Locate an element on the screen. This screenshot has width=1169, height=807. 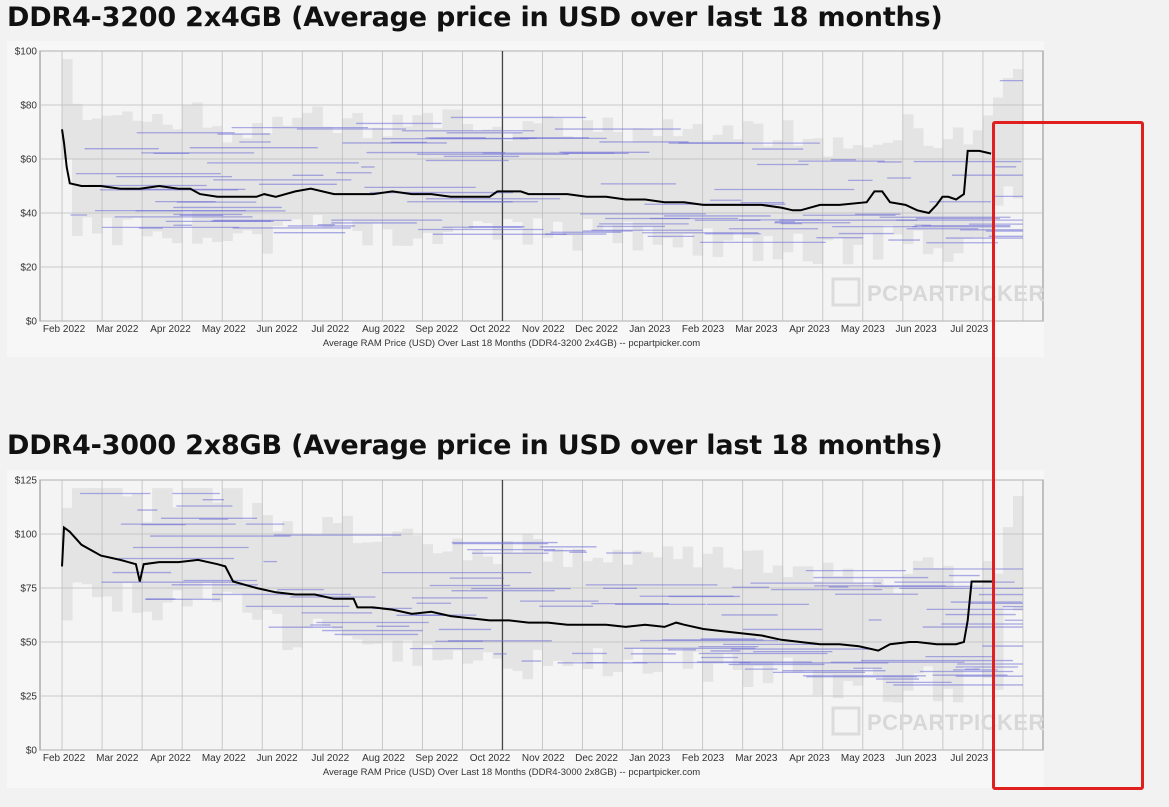
x-tick-label: Oct 2022 is located at coordinates (490, 329).